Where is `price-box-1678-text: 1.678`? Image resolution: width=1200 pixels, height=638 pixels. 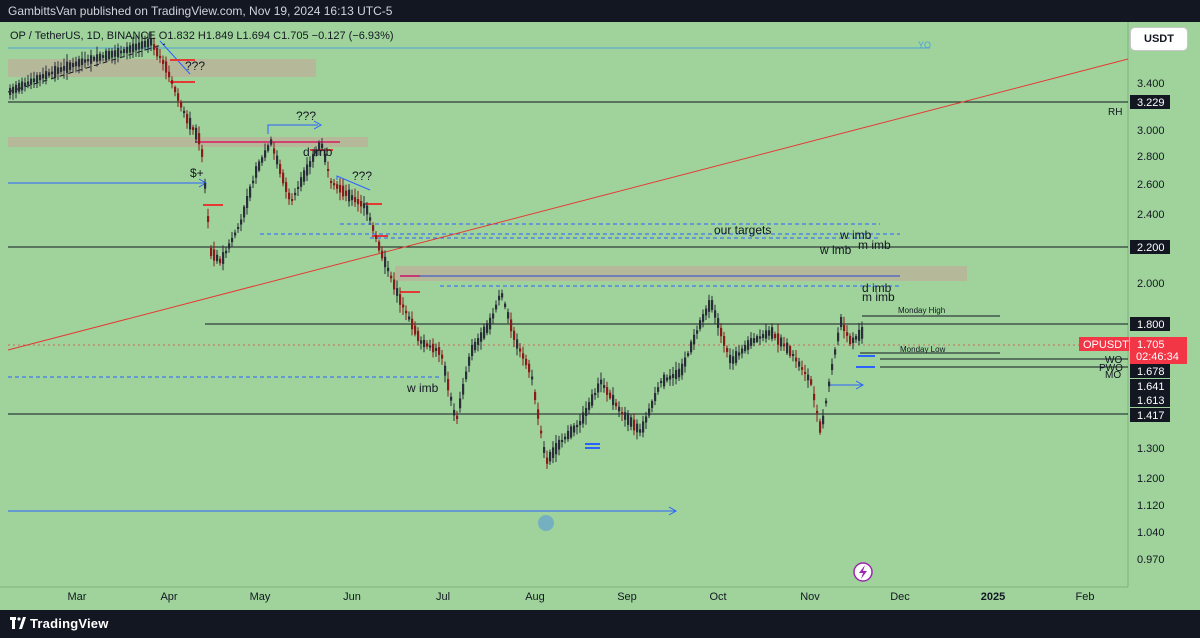
price-box-1678-text: 1.678 is located at coordinates (1151, 372).